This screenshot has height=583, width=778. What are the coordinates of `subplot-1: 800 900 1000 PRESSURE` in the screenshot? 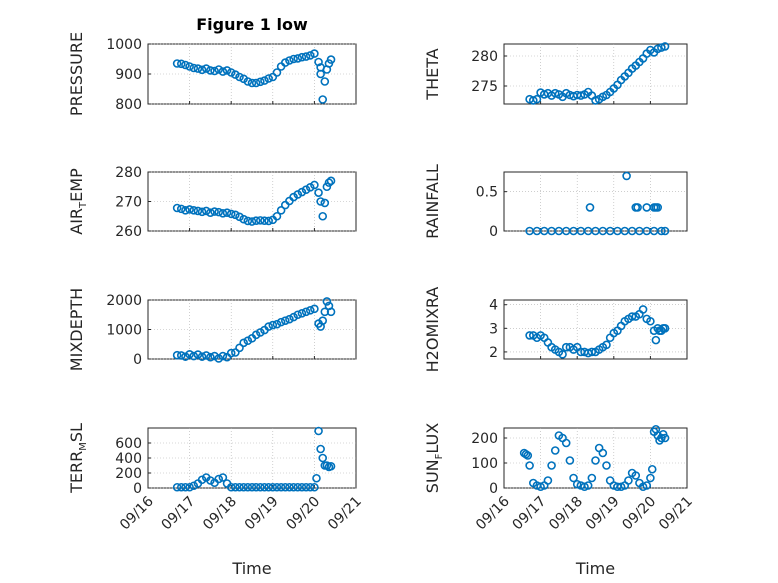 It's located at (212, 74).